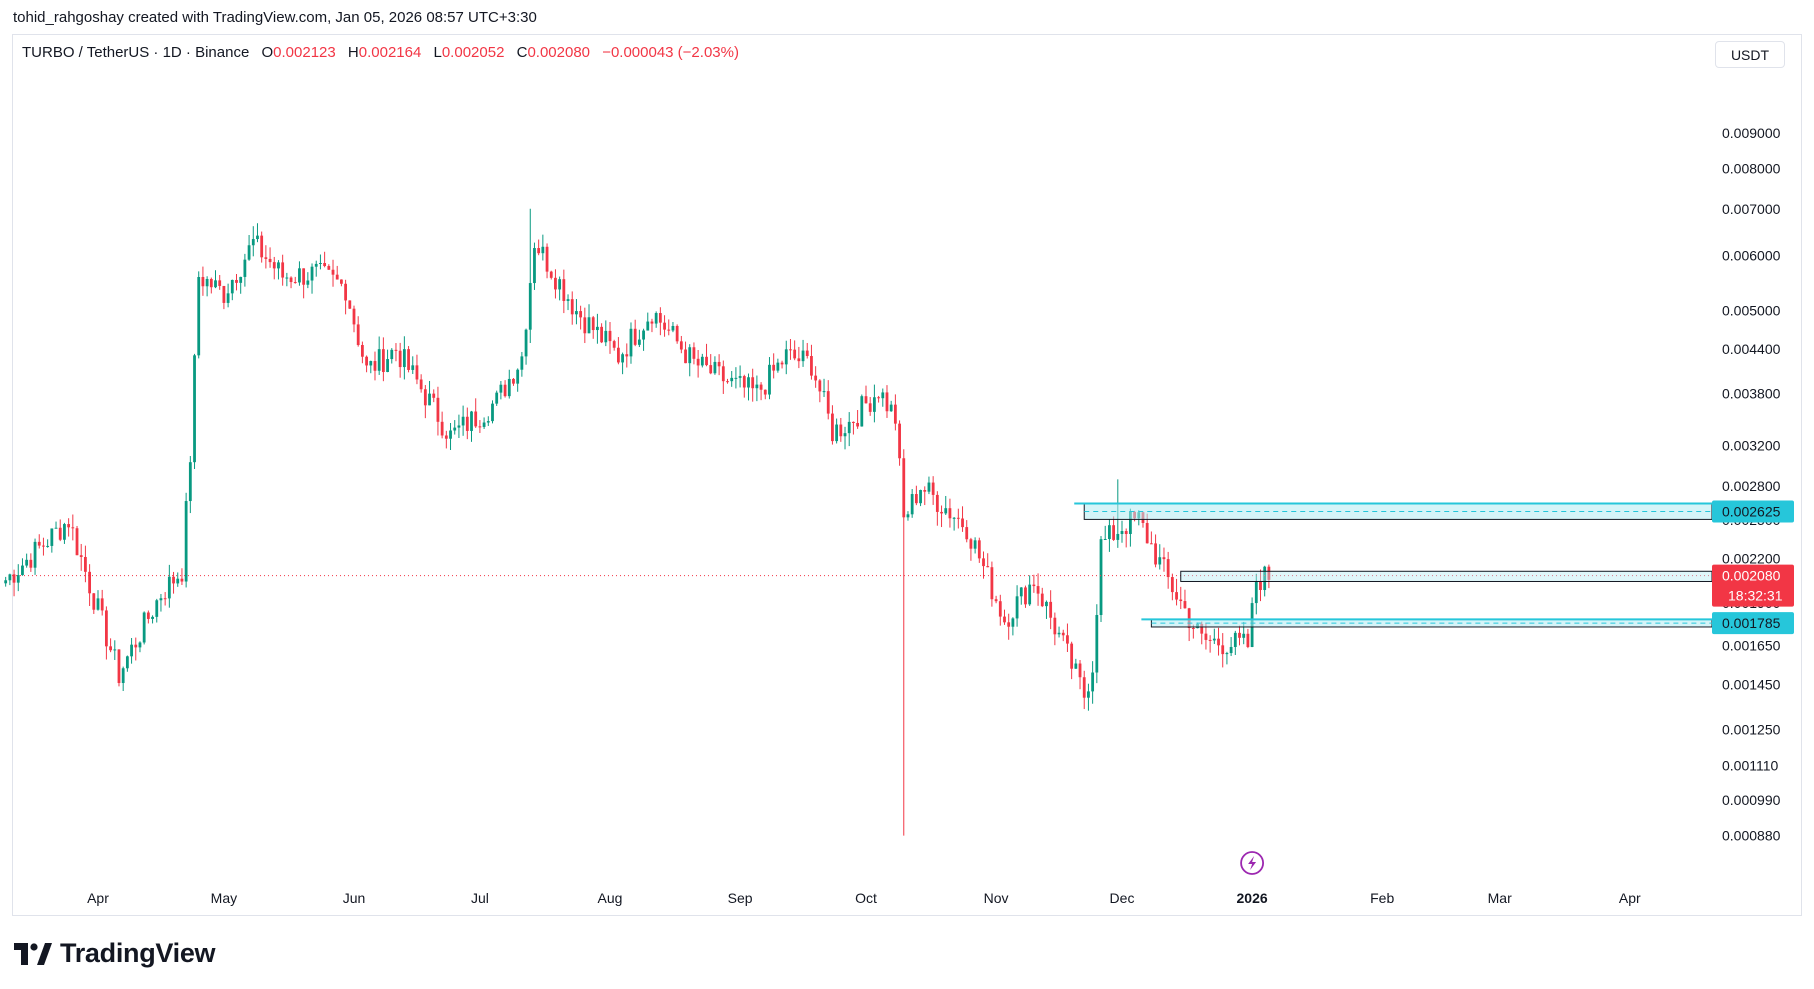 This screenshot has height=989, width=1814. I want to click on low-label: L, so click(437, 52).